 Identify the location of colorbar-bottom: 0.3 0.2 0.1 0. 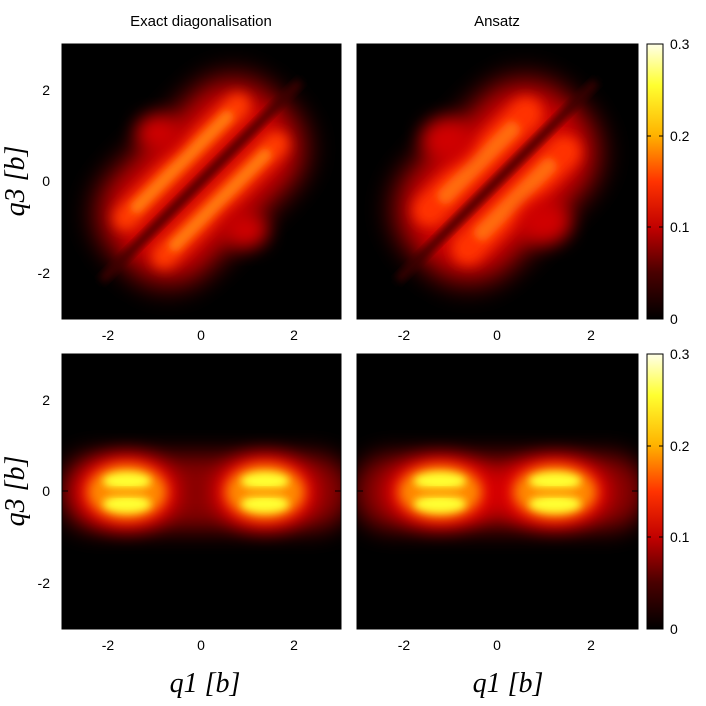
(668, 491).